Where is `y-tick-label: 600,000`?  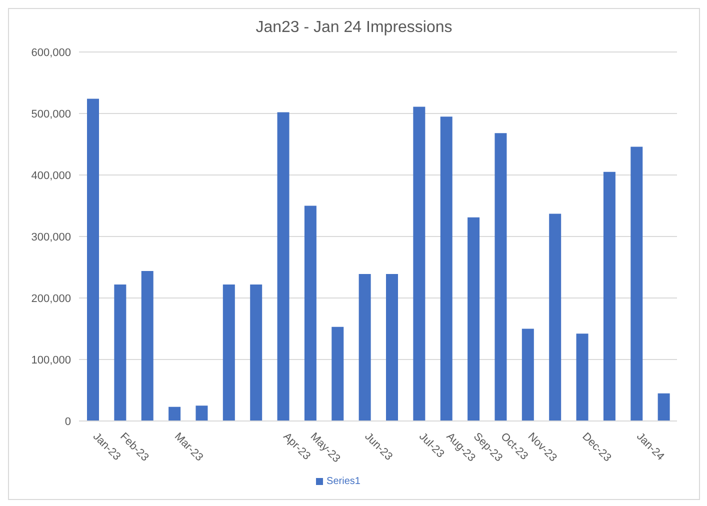
y-tick-label: 600,000 is located at coordinates (51, 52).